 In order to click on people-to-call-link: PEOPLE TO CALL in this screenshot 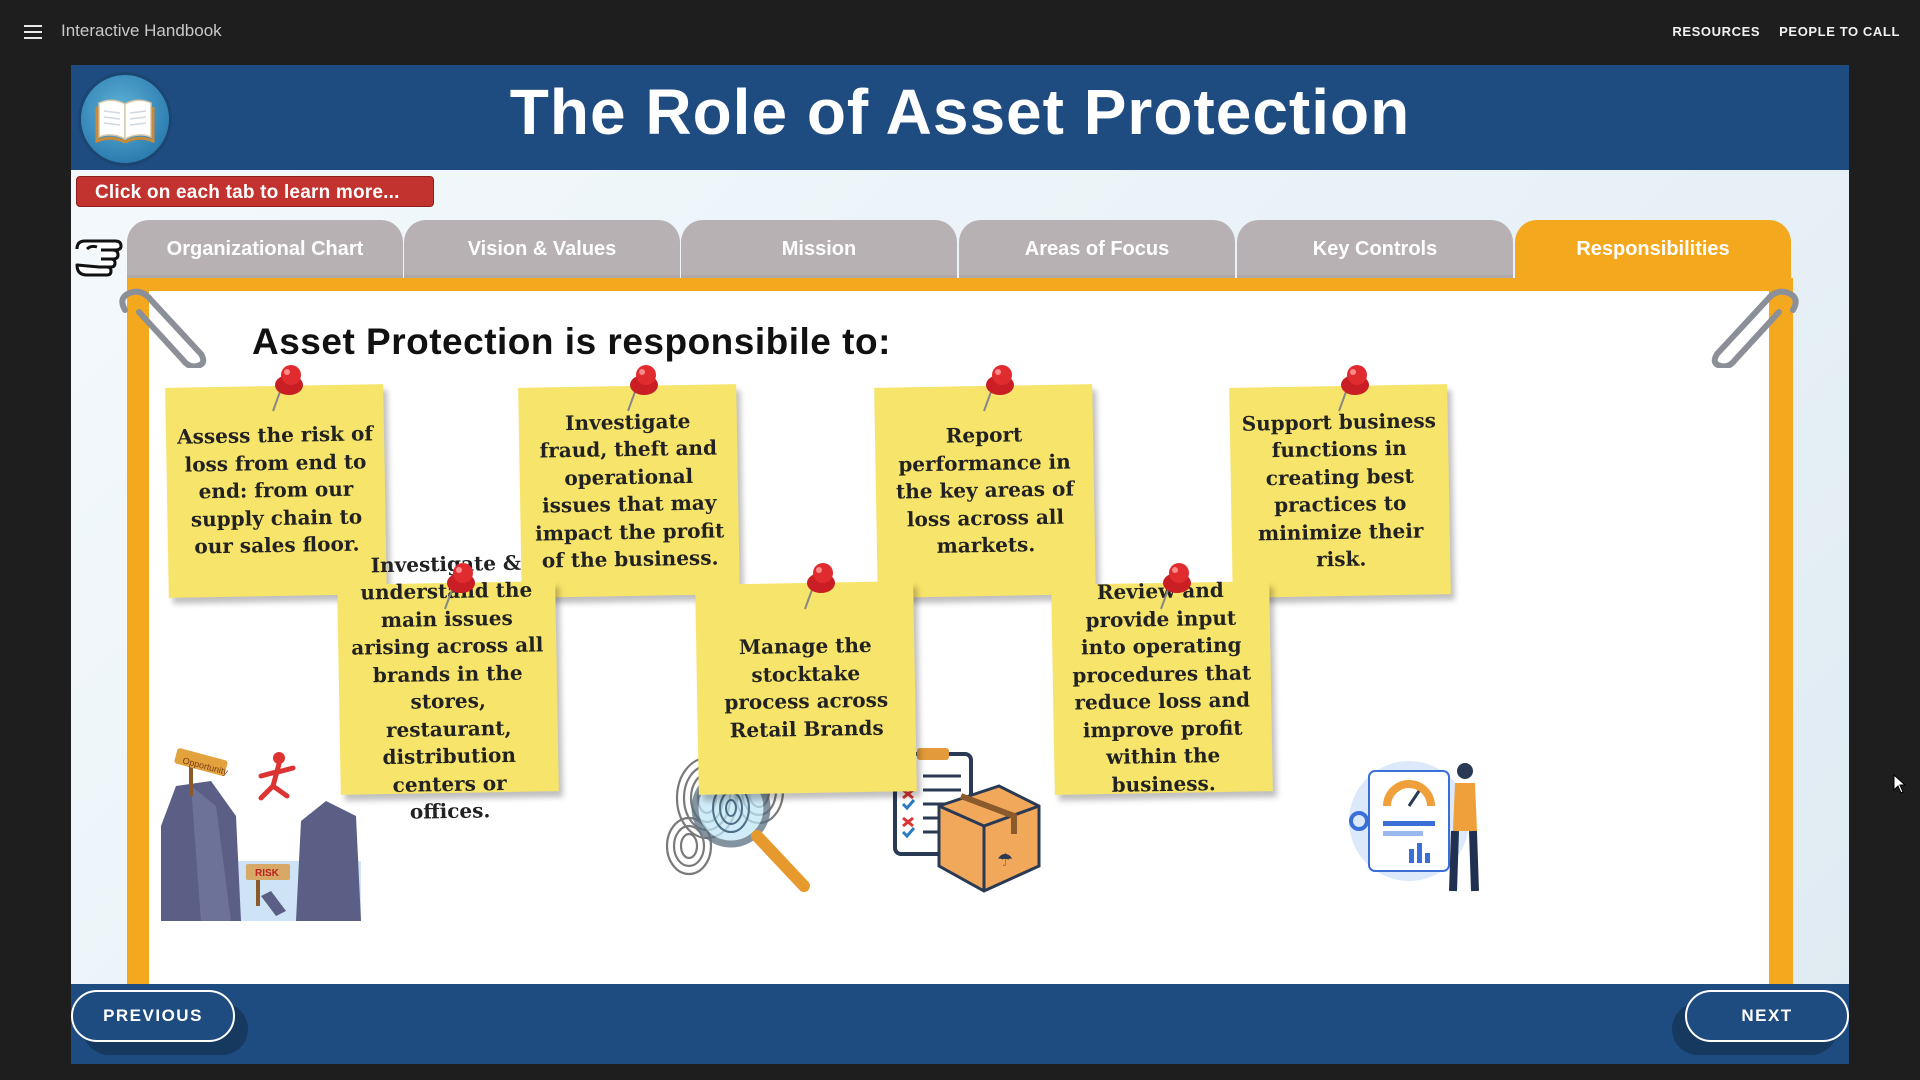, I will do `click(1839, 31)`.